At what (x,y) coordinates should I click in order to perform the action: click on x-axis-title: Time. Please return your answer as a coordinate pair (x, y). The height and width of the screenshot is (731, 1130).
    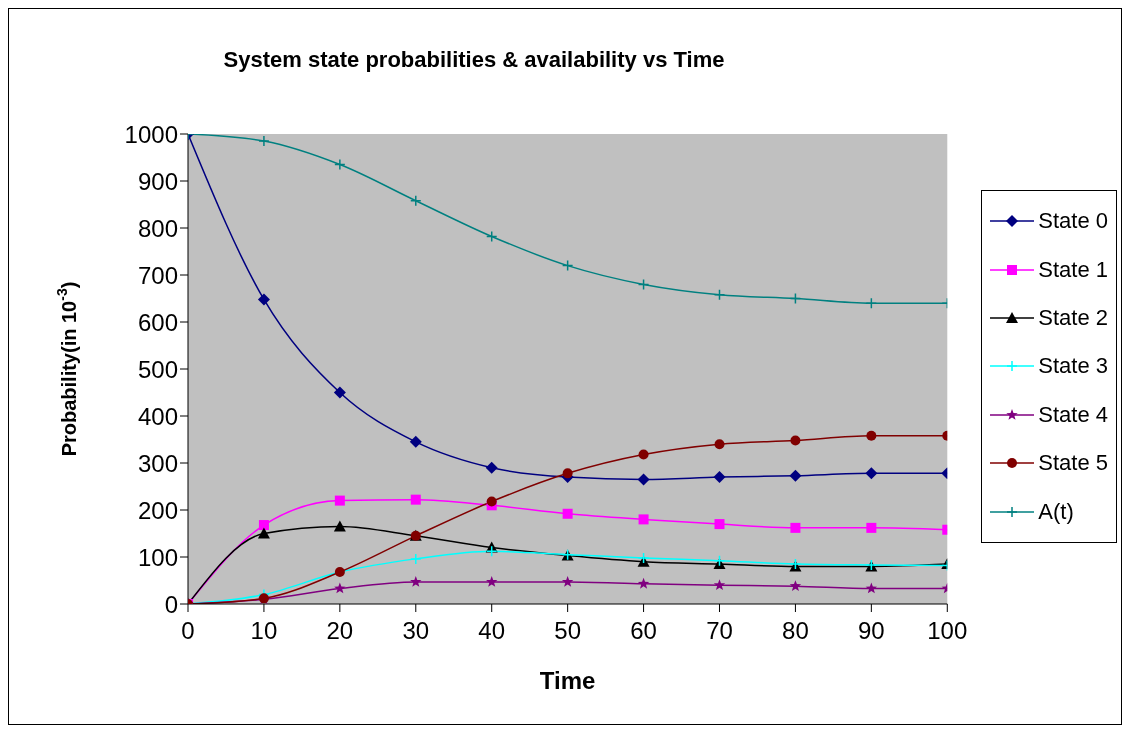
    Looking at the image, I should click on (567, 680).